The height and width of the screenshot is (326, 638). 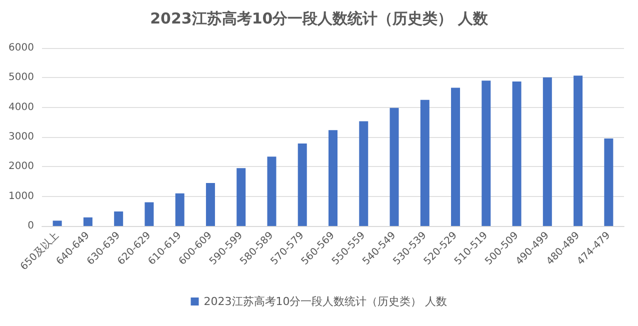 What do you see at coordinates (21, 166) in the screenshot?
I see `y-tick-label: 2000` at bounding box center [21, 166].